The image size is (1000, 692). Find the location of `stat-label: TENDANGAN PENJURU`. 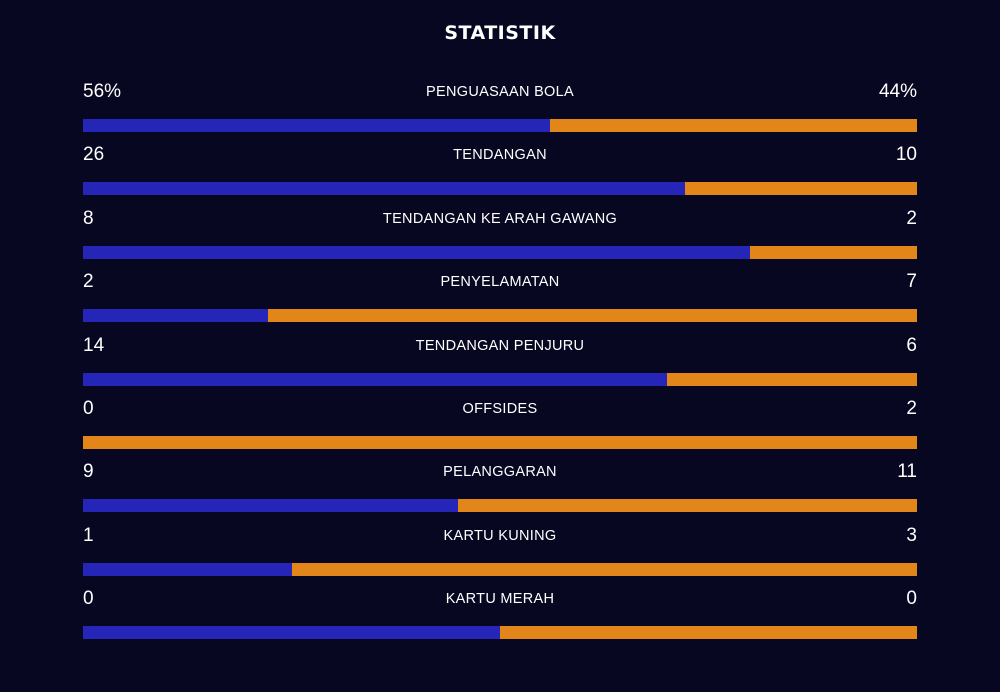

stat-label: TENDANGAN PENJURU is located at coordinates (500, 345).